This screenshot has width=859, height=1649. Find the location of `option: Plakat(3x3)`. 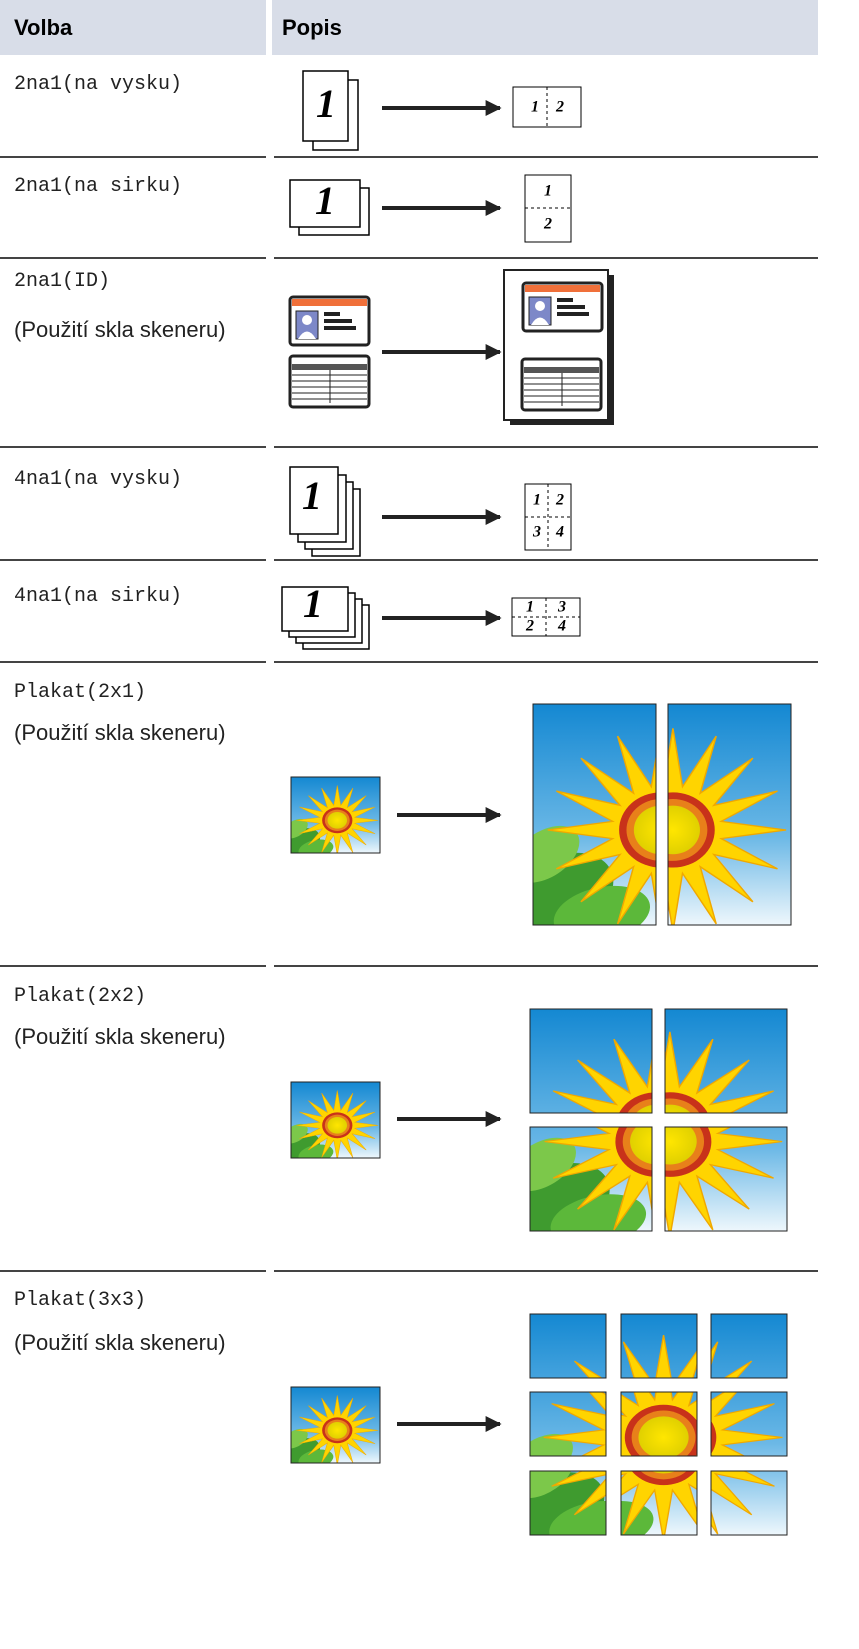

option: Plakat(3x3) is located at coordinates (80, 1300).